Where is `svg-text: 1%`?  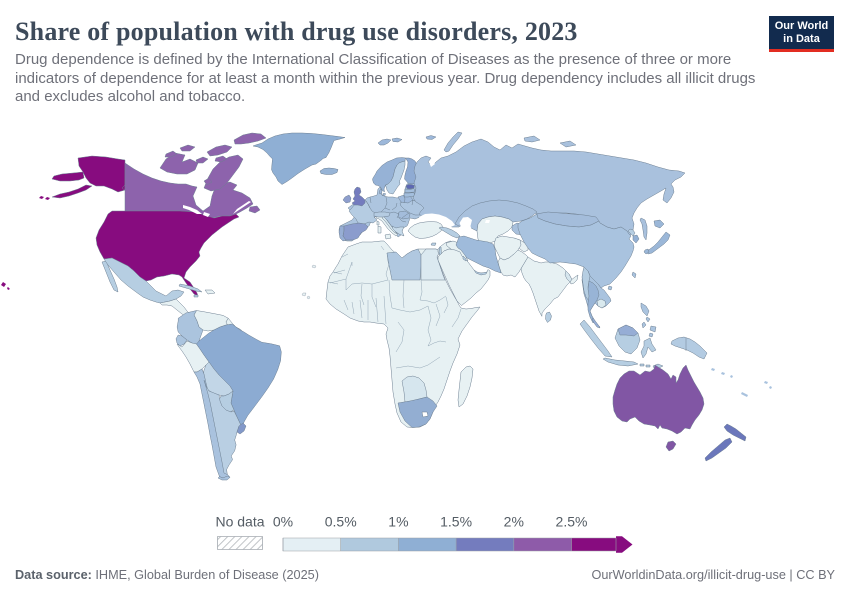 svg-text: 1% is located at coordinates (398, 522).